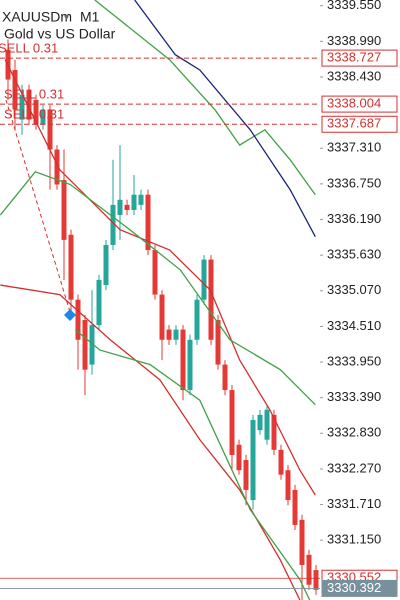 Image resolution: width=400 pixels, height=600 pixels. Describe the element at coordinates (354, 6) in the screenshot. I see `y-tick-label: 3339.550` at that location.